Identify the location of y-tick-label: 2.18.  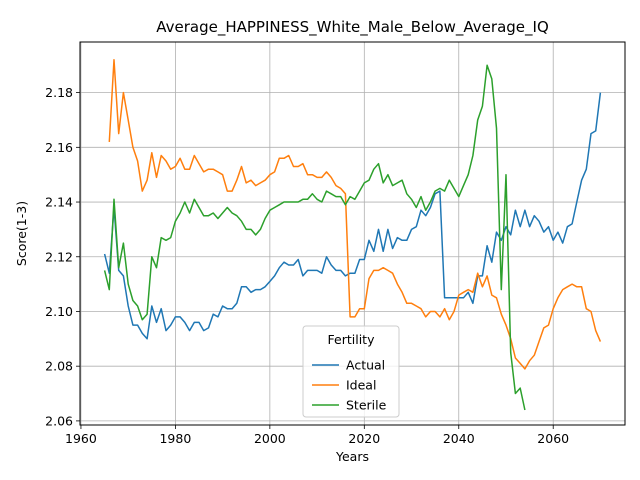
(59, 92).